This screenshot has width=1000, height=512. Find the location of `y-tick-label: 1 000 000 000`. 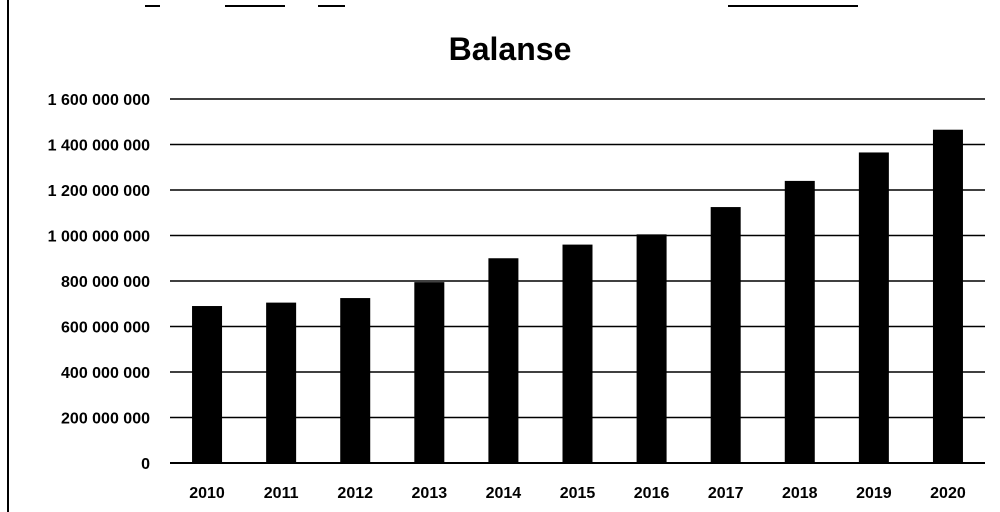

y-tick-label: 1 000 000 000 is located at coordinates (99, 237).